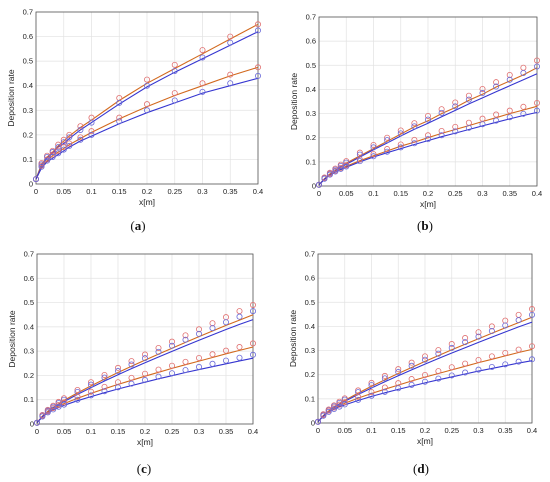  What do you see at coordinates (428, 101) in the screenshot?
I see `axes-frame` at bounding box center [428, 101].